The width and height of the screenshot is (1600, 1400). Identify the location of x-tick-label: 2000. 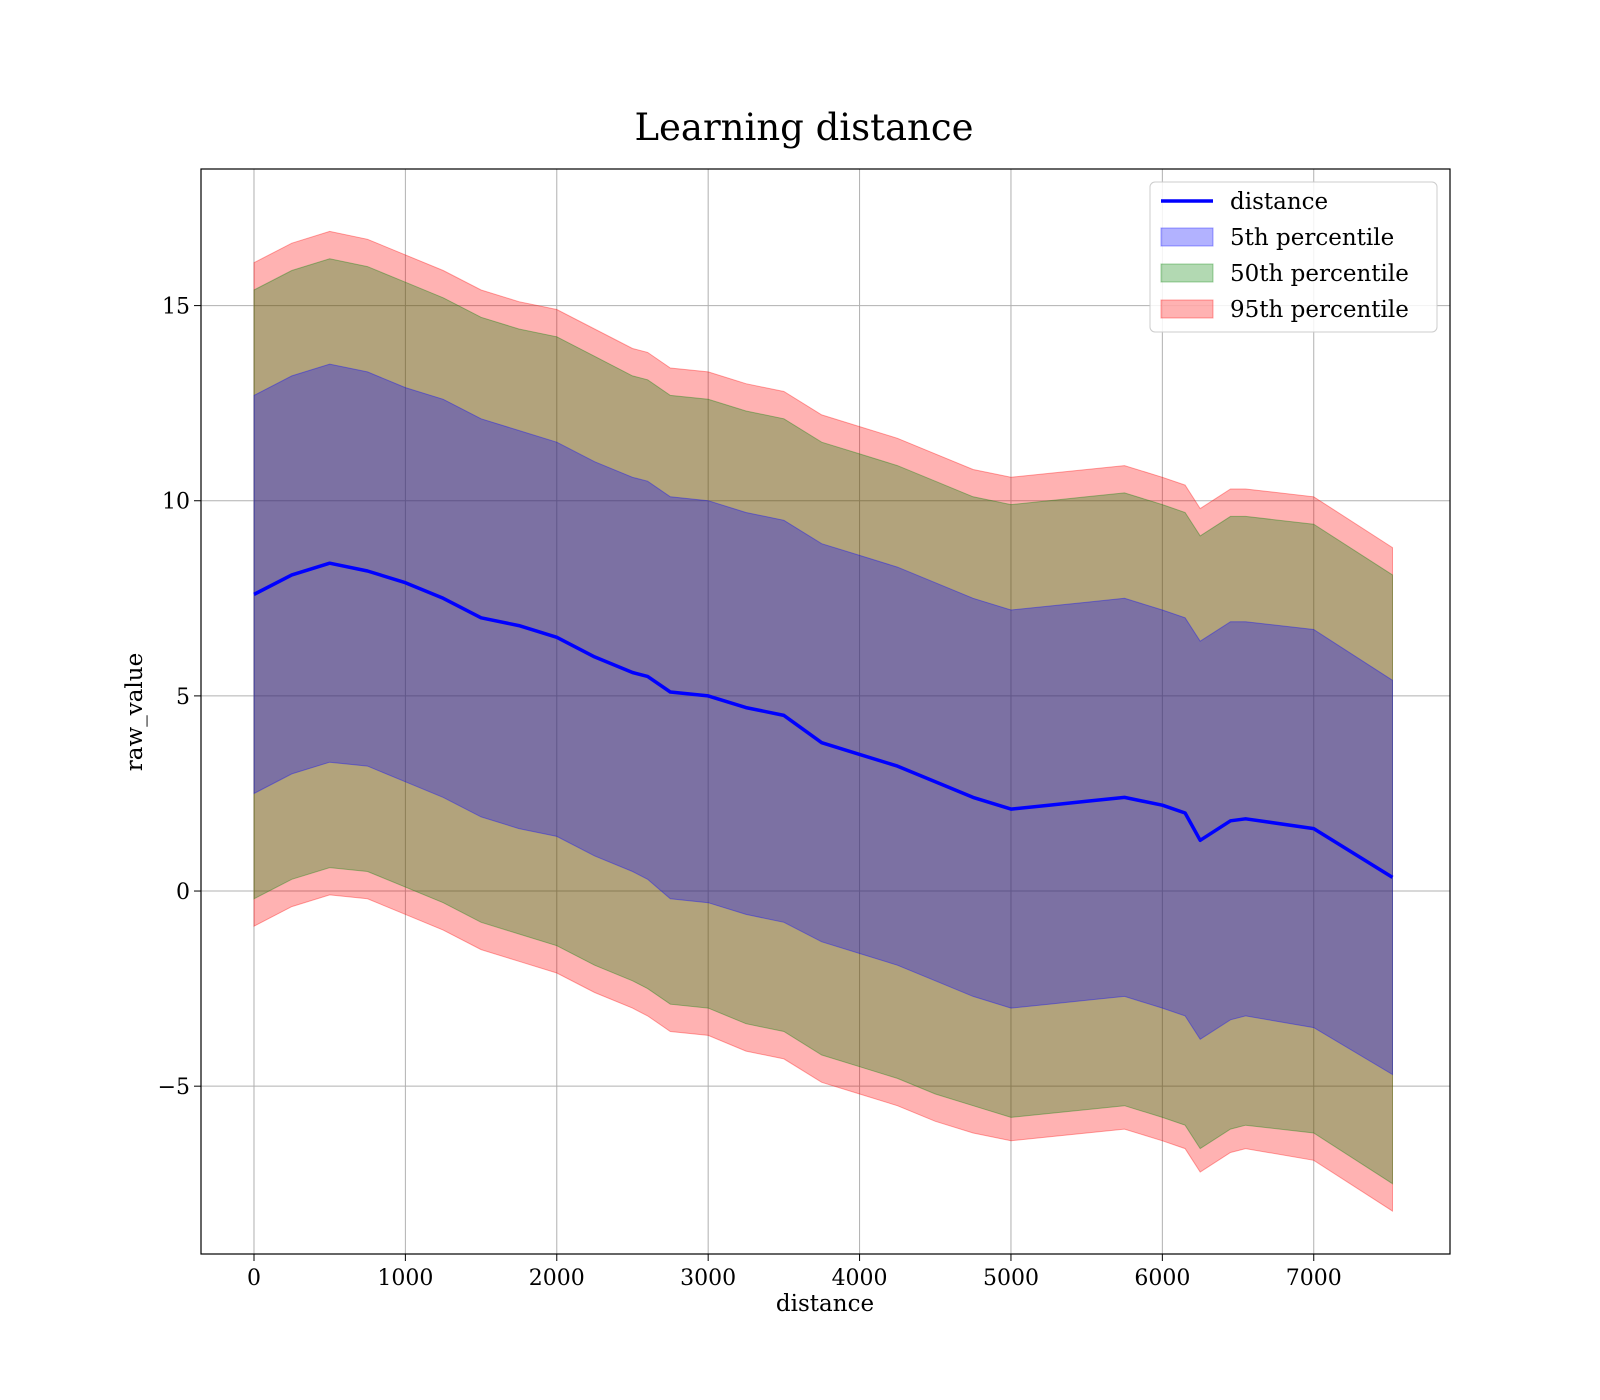
(557, 1278).